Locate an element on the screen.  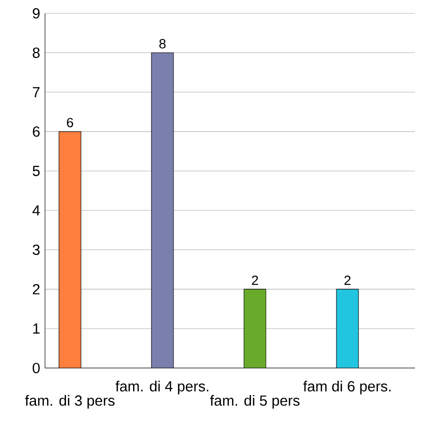
x-tick-label: fam. di 5 pers is located at coordinates (255, 402).